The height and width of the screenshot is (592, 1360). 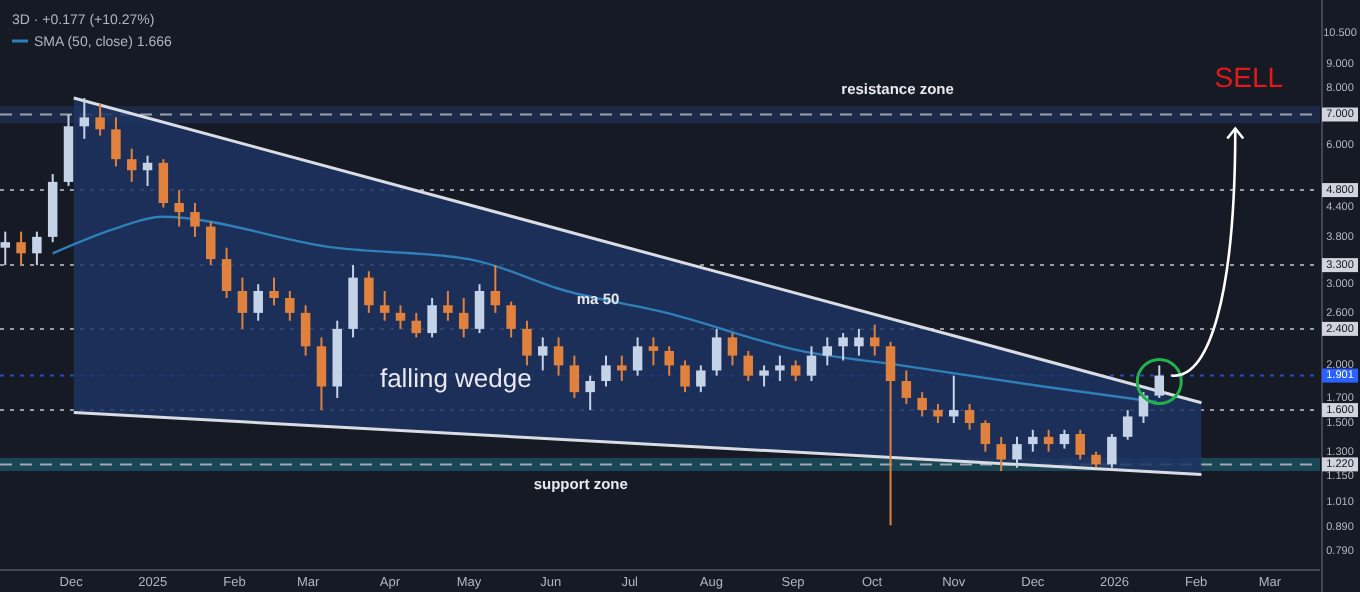 I want to click on annotation: SELL, so click(x=1249, y=76).